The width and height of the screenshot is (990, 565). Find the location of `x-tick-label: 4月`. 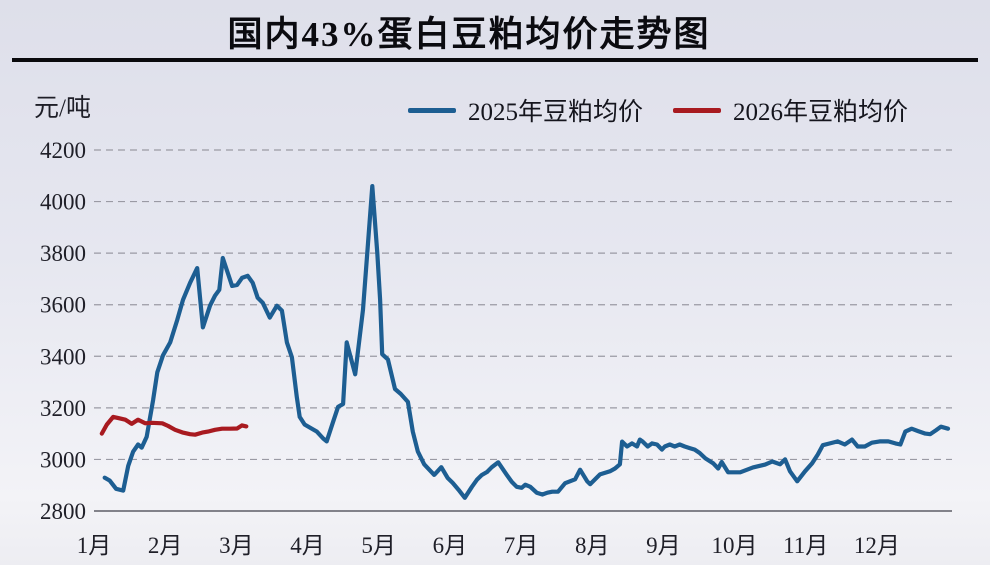

x-tick-label: 4月 is located at coordinates (307, 545).